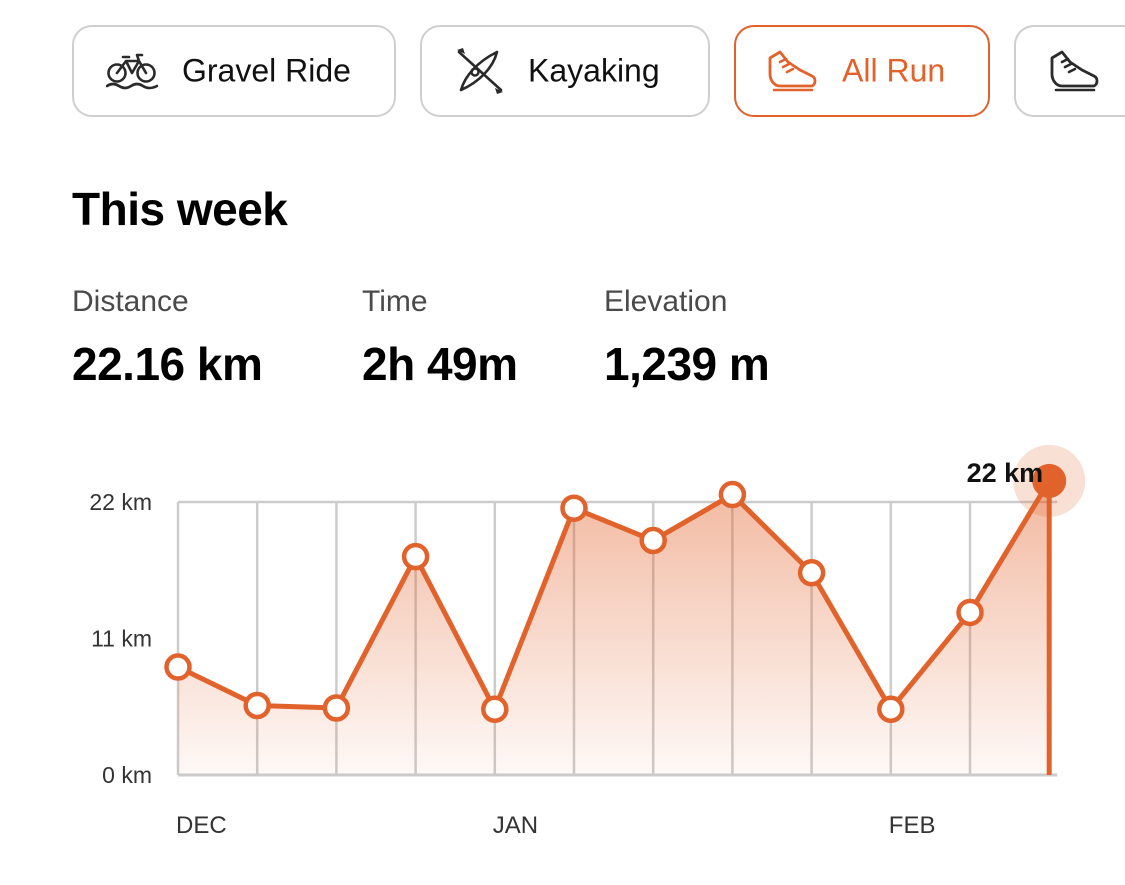 The width and height of the screenshot is (1125, 885). Describe the element at coordinates (440, 364) in the screenshot. I see `stat-value: 2h 49m` at that location.